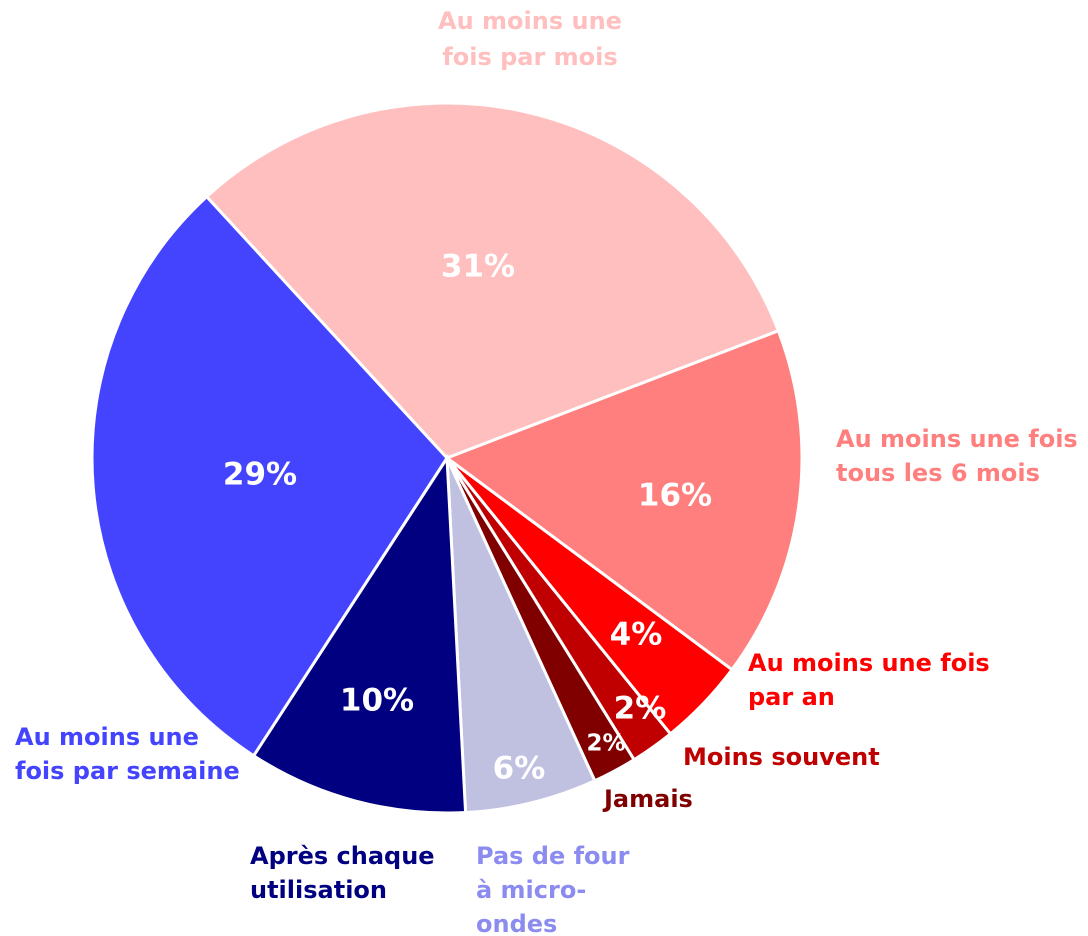 The width and height of the screenshot is (1088, 936). Describe the element at coordinates (791, 697) in the screenshot. I see `slice-label: par an` at that location.